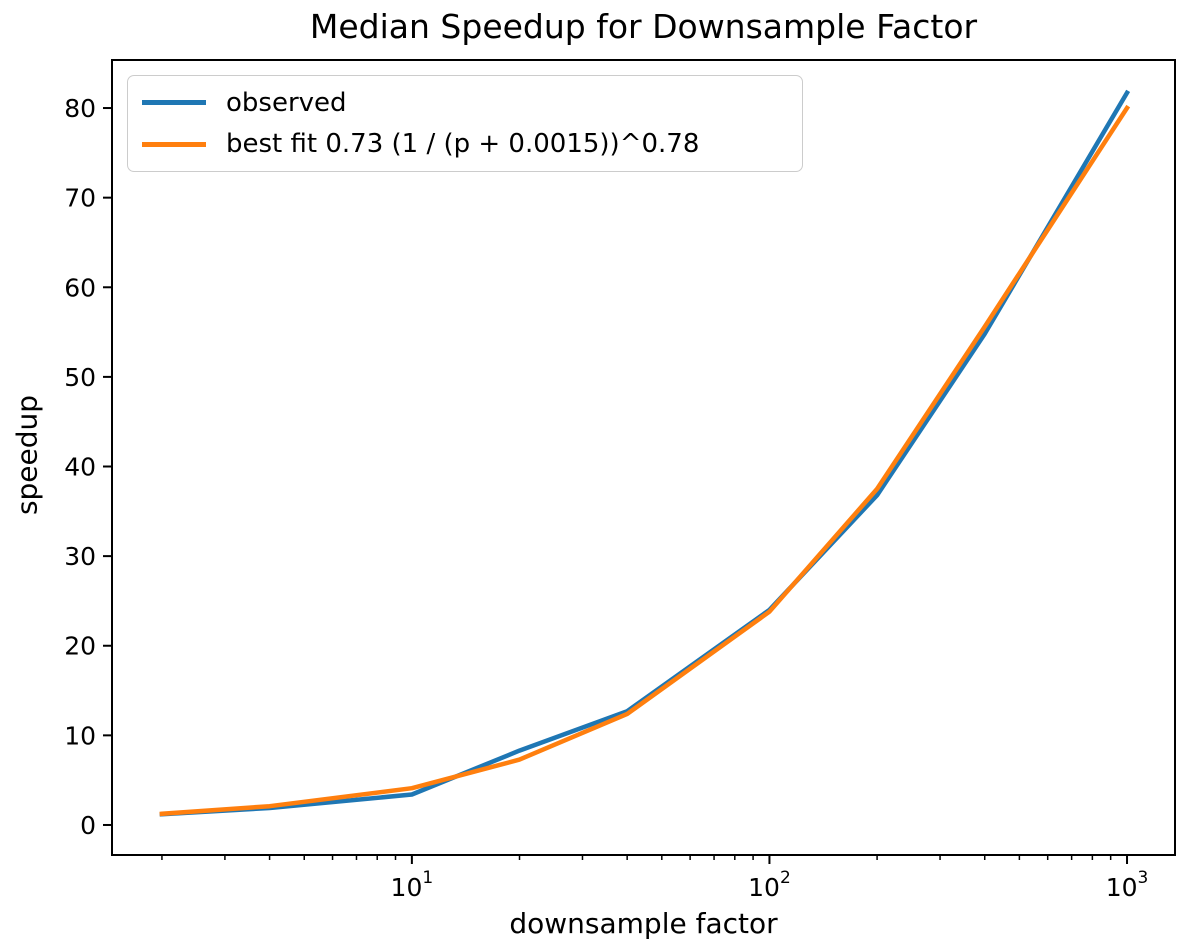 The height and width of the screenshot is (950, 1189). Describe the element at coordinates (286, 102) in the screenshot. I see `legend-label-observed: observed` at that location.